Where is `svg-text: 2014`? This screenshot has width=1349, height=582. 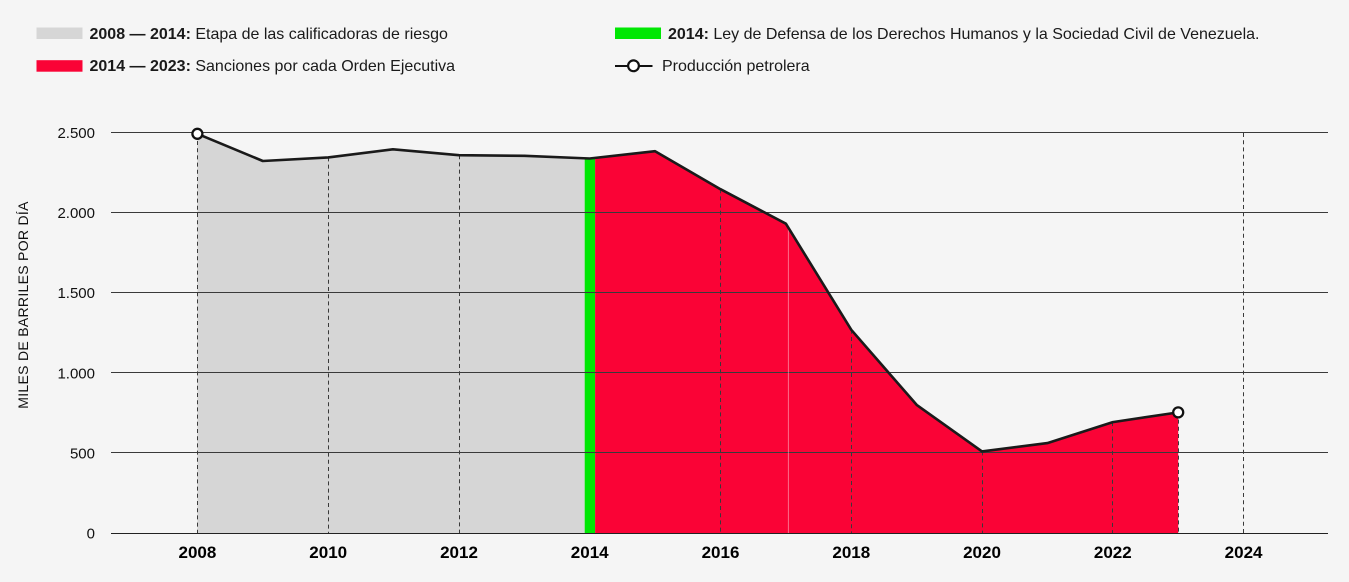 svg-text: 2014 is located at coordinates (590, 552).